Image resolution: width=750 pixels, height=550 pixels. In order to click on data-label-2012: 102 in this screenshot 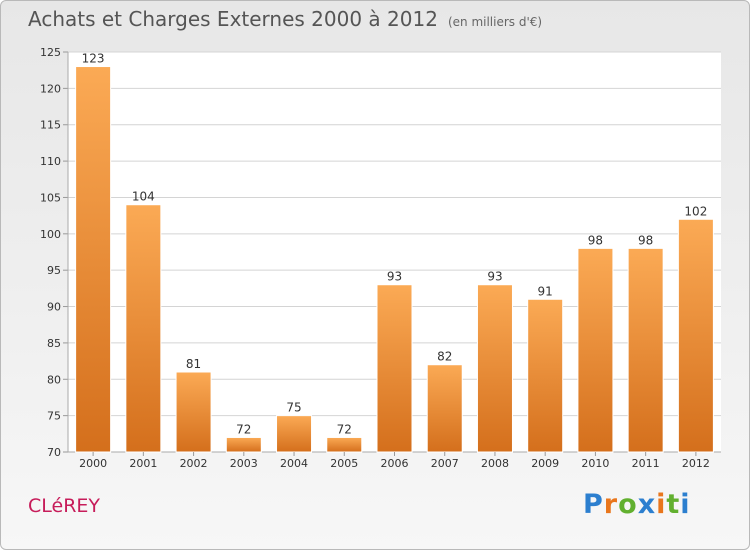, I will do `click(695, 211)`.